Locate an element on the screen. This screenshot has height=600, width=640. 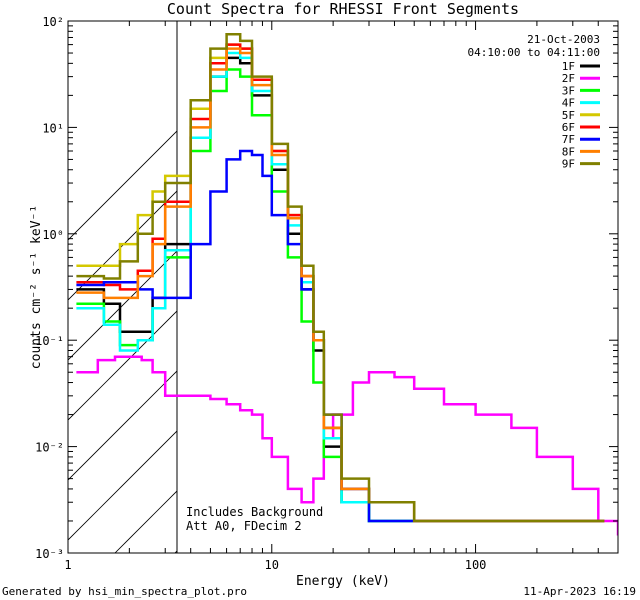
legend-label-8F: 8F is located at coordinates (568, 151).